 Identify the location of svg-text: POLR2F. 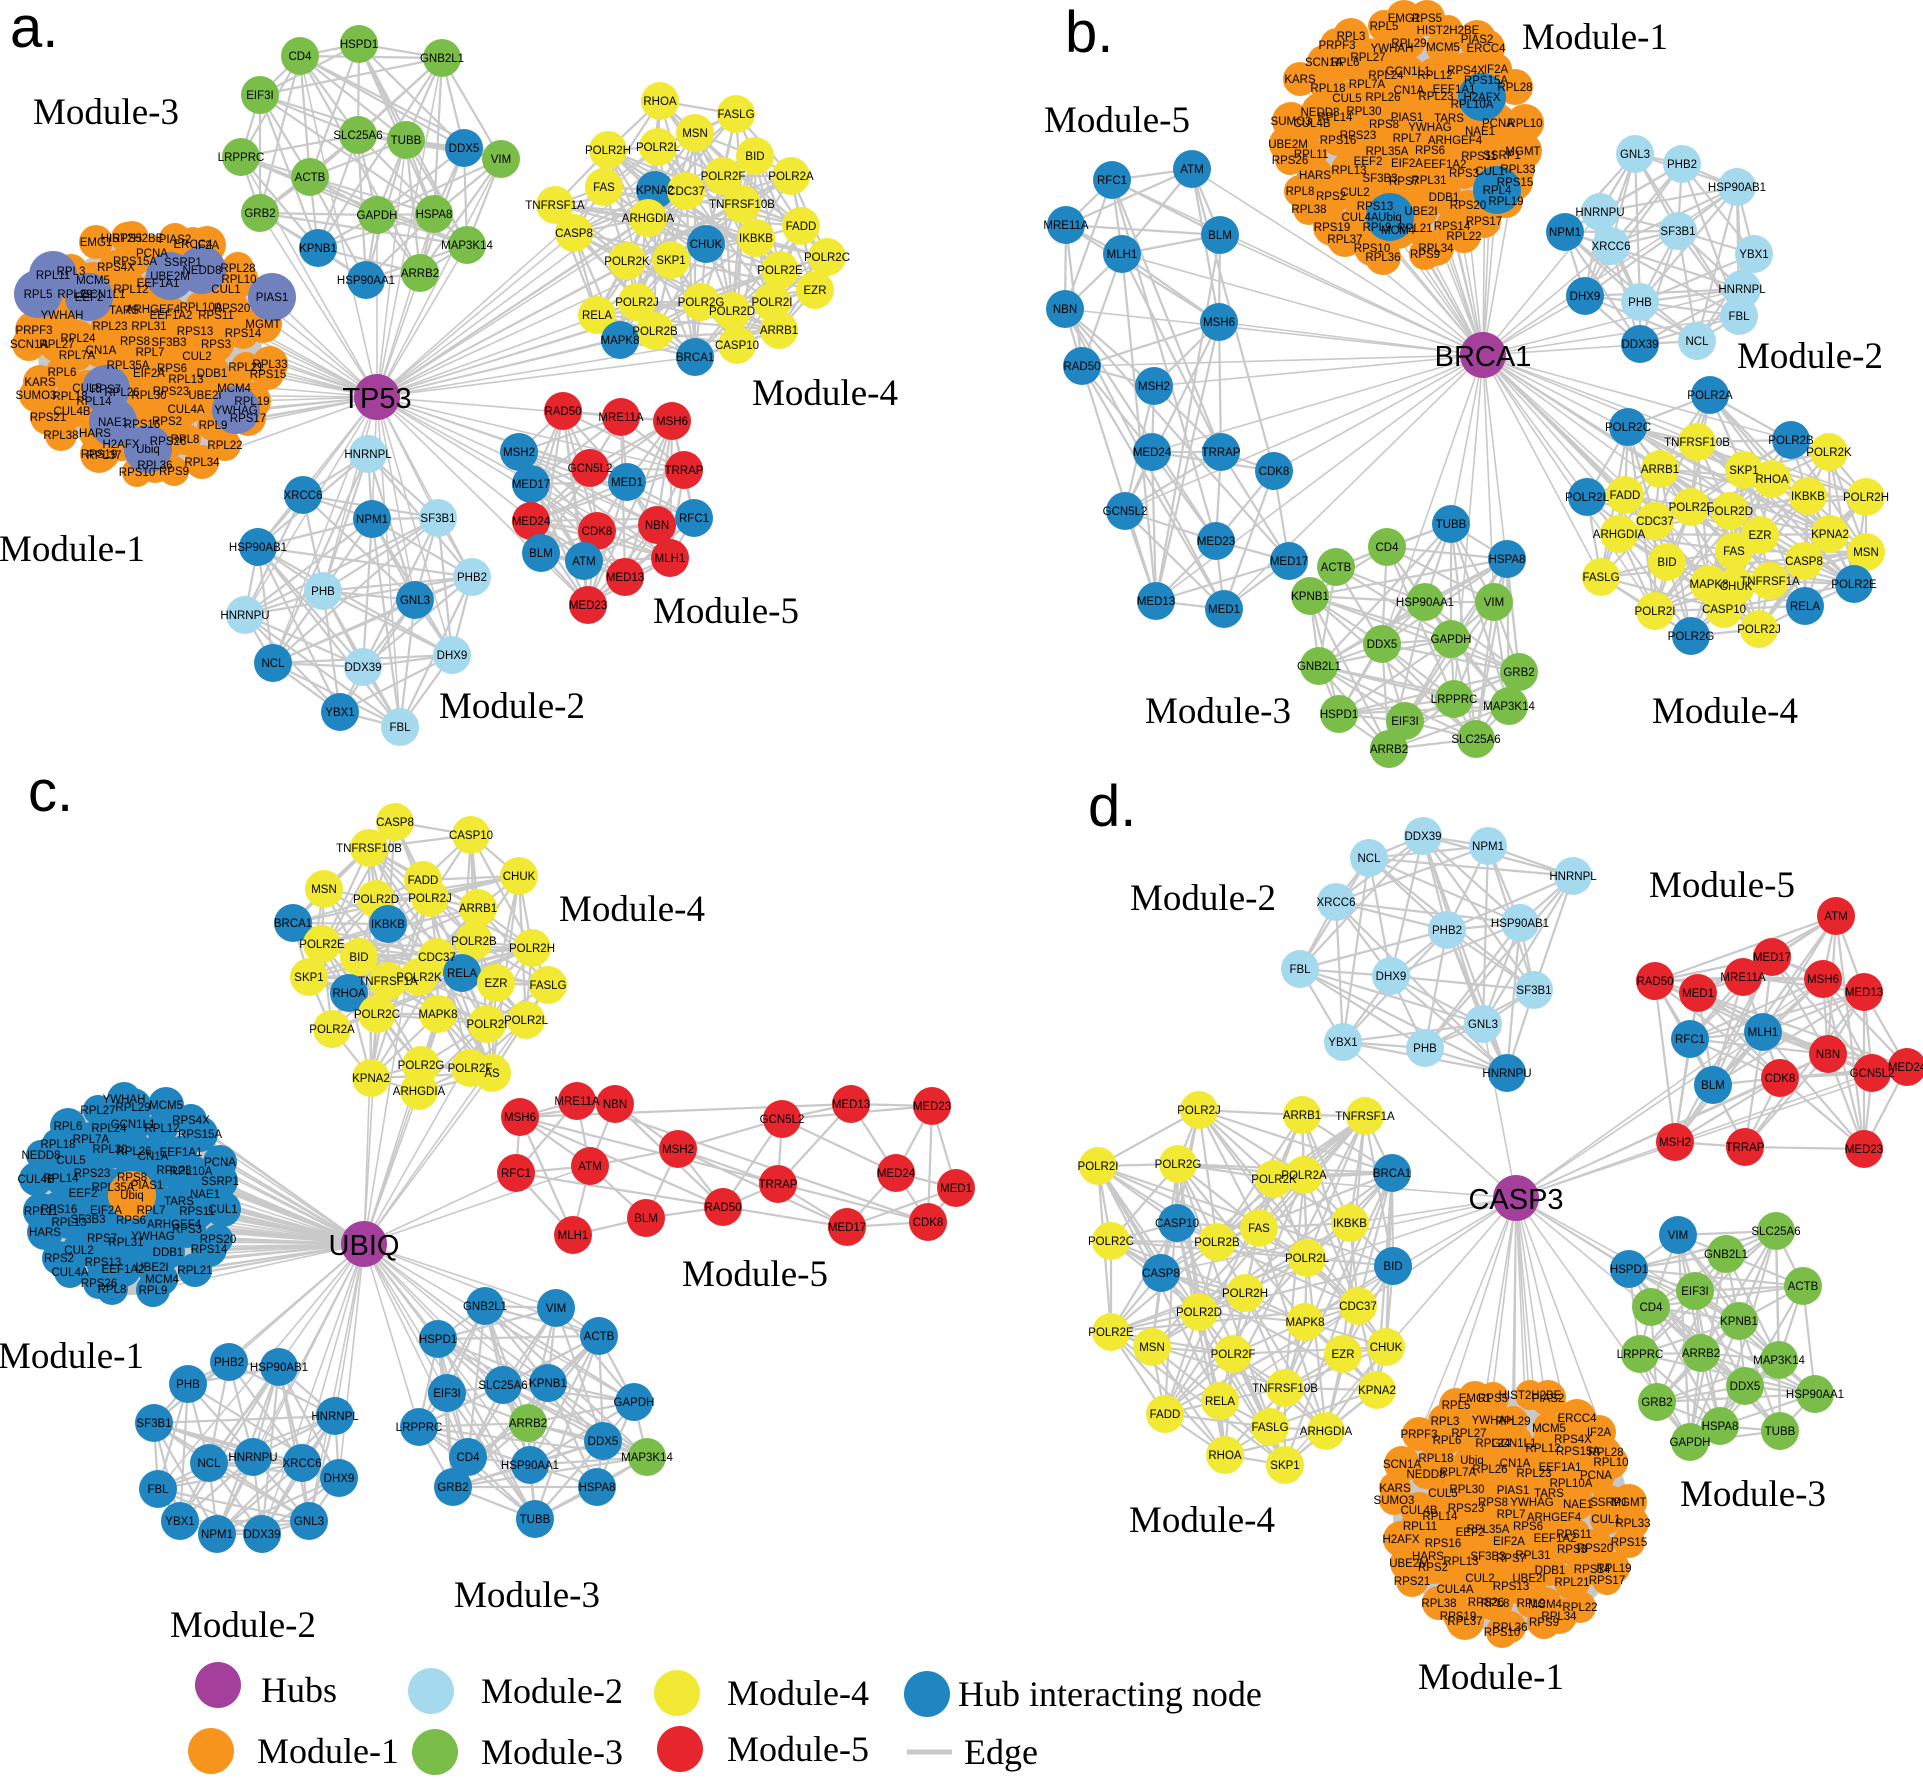
(723, 177).